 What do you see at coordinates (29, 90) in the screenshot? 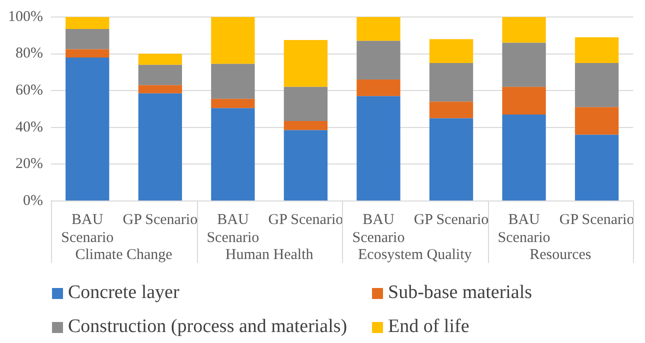
I see `y-tick-label: 60%` at bounding box center [29, 90].